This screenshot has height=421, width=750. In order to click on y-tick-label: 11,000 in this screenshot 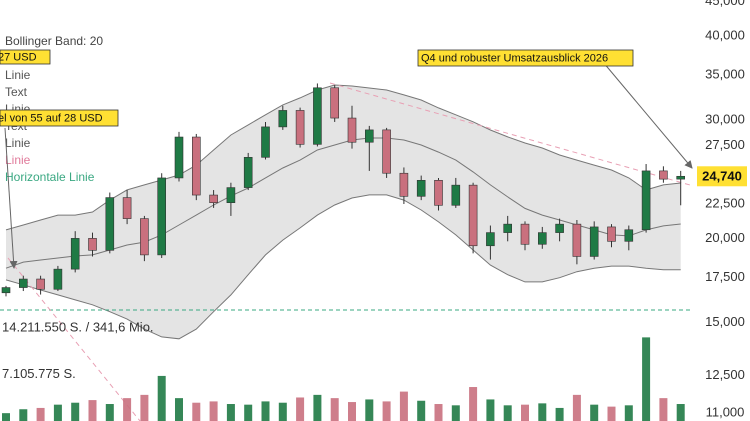, I will do `click(725, 411)`.